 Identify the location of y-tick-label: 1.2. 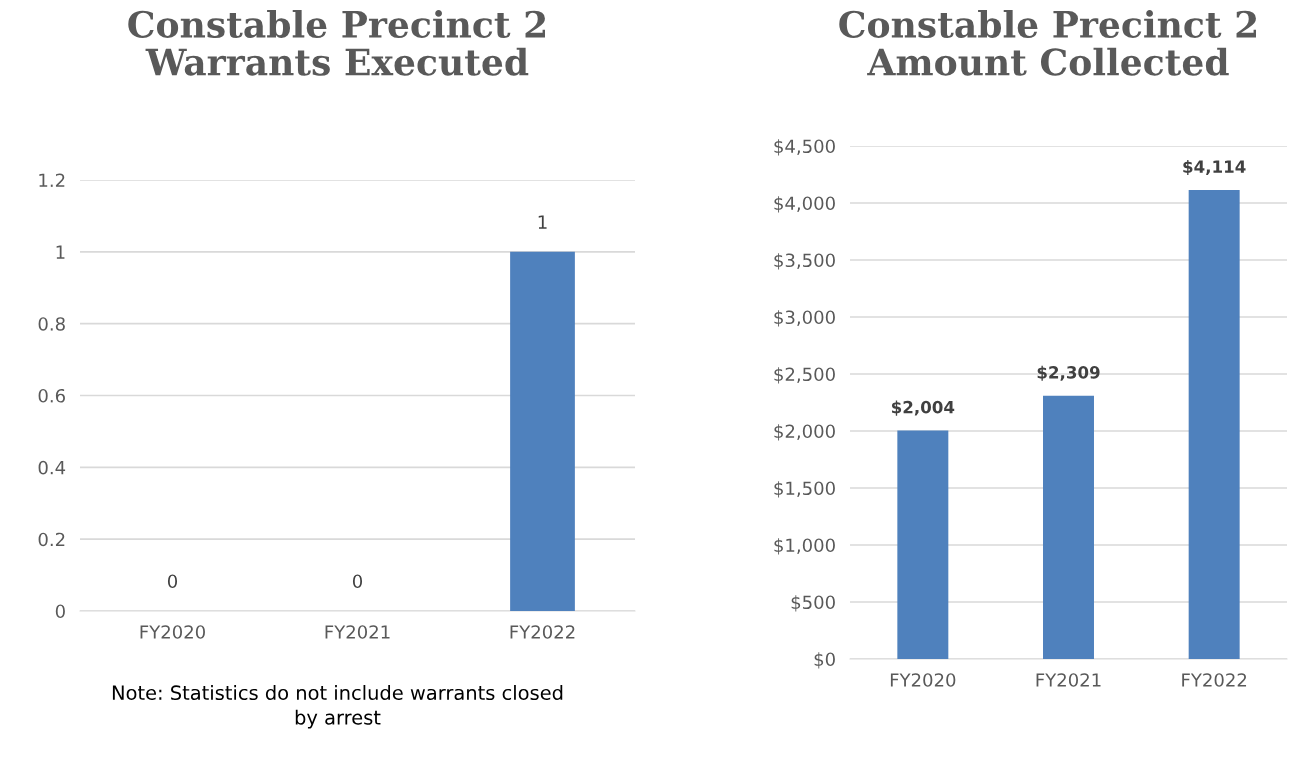
(52, 180).